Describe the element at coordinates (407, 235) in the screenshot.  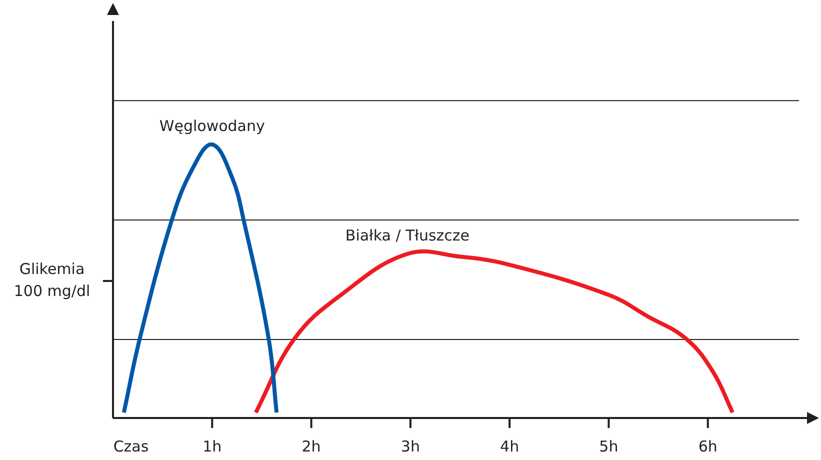
I see `series-label: Białka / Tłuszcze` at that location.